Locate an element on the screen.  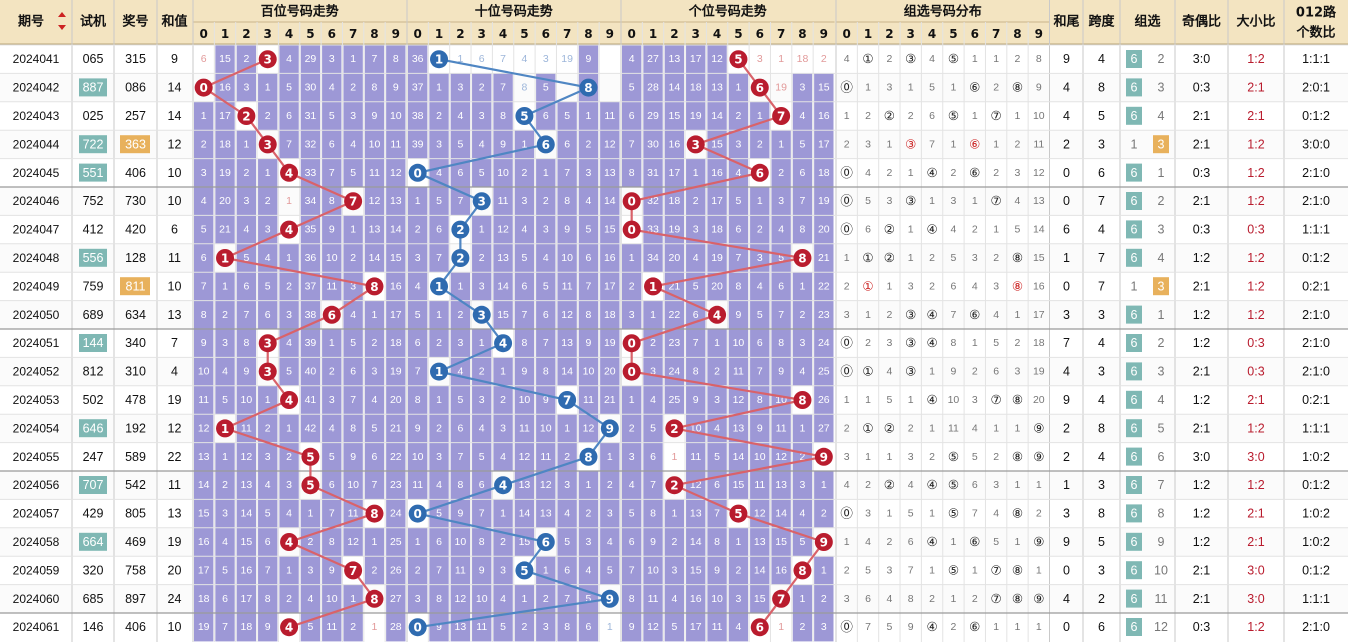
sum-tail-value: 1 is located at coordinates (1066, 258).